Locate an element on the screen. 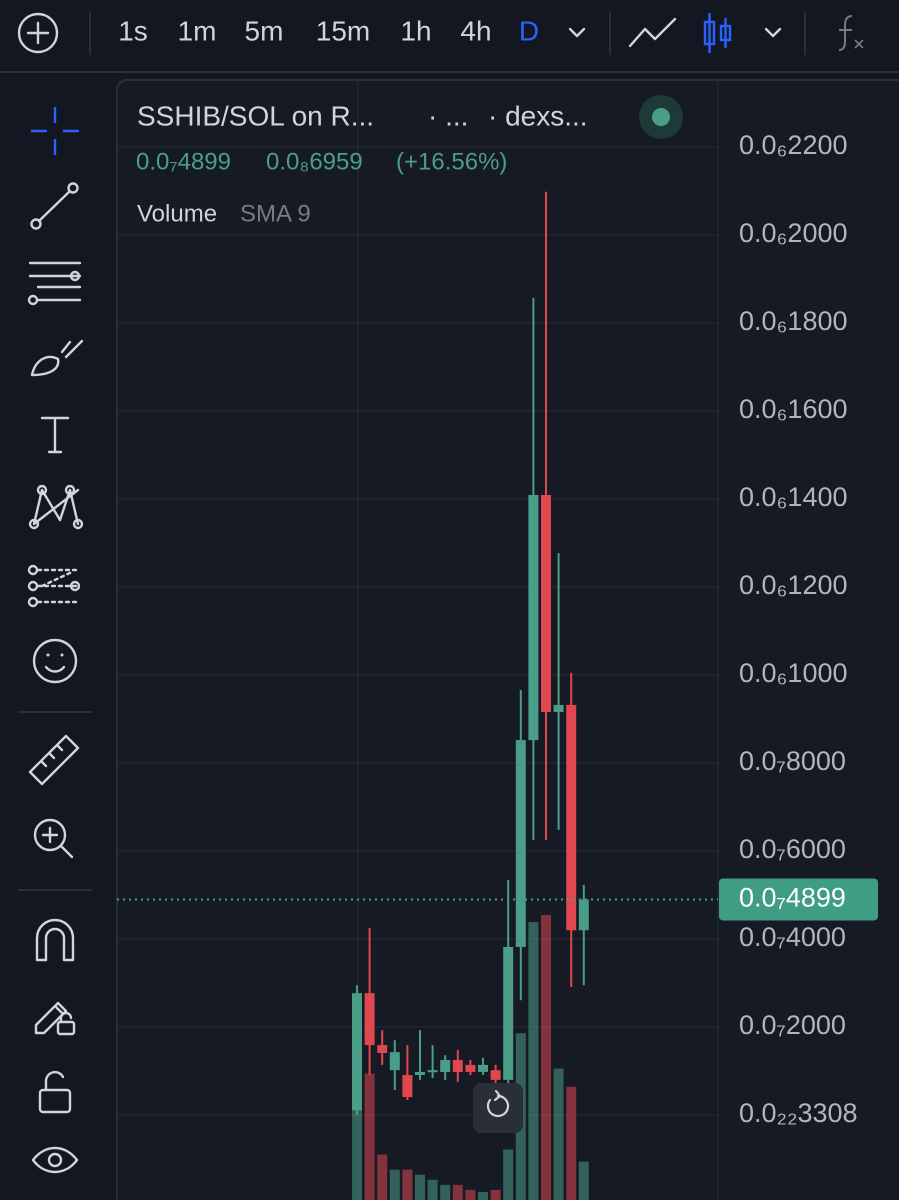  change-value: 0.0₈6959 is located at coordinates (314, 161).